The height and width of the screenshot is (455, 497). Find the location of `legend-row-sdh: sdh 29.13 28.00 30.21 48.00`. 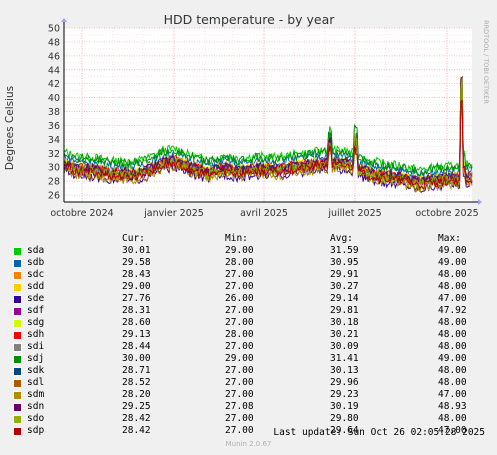

legend-row-sdh: sdh 29.13 28.00 30.21 48.00 is located at coordinates (250, 335).